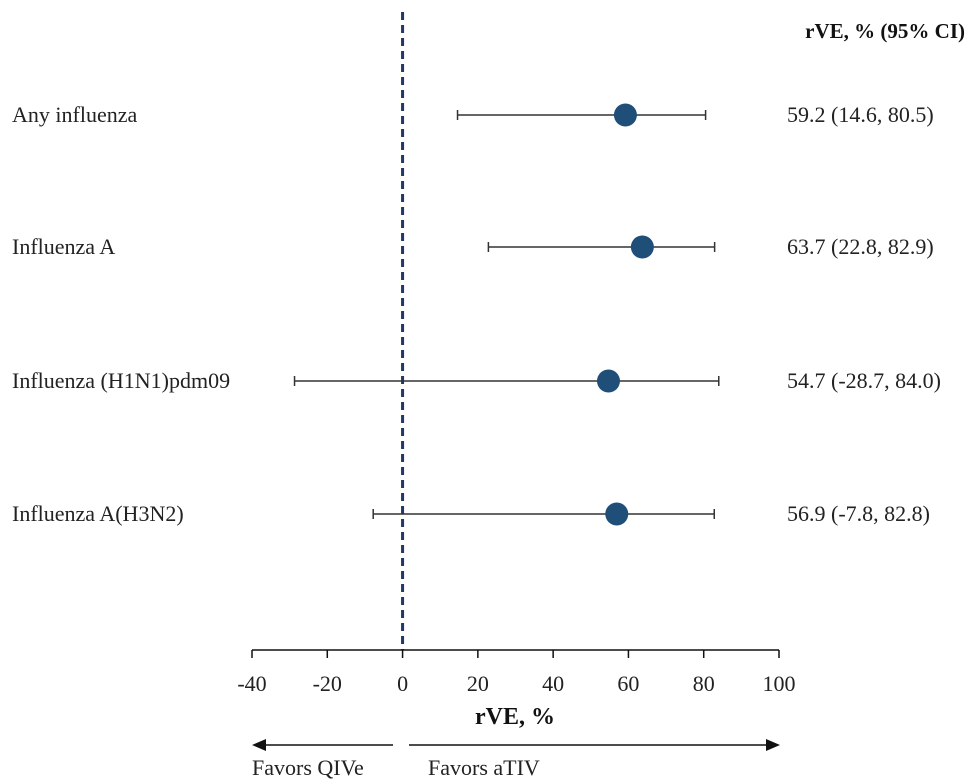  What do you see at coordinates (858, 513) in the screenshot?
I see `ci-text: 56.9 (-7.8, 82.8)` at bounding box center [858, 513].